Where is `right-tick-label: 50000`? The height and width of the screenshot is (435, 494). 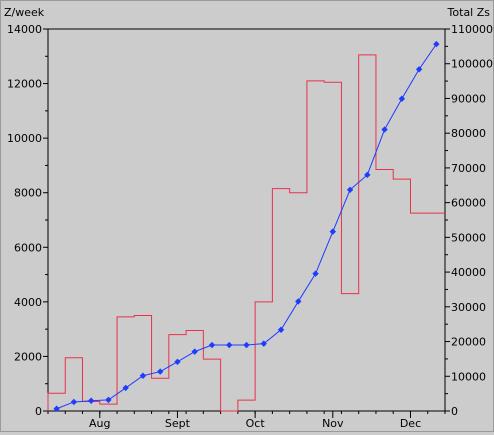
right-tick-label: 50000 is located at coordinates (468, 237).